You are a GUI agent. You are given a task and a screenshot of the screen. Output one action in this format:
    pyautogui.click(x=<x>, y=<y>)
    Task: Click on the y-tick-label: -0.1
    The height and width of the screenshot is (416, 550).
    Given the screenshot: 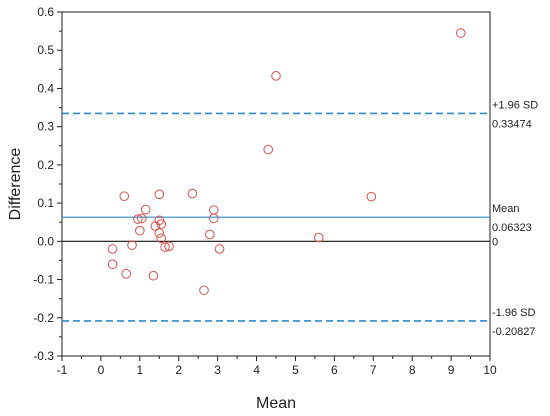 What is the action you would take?
    pyautogui.click(x=43, y=280)
    